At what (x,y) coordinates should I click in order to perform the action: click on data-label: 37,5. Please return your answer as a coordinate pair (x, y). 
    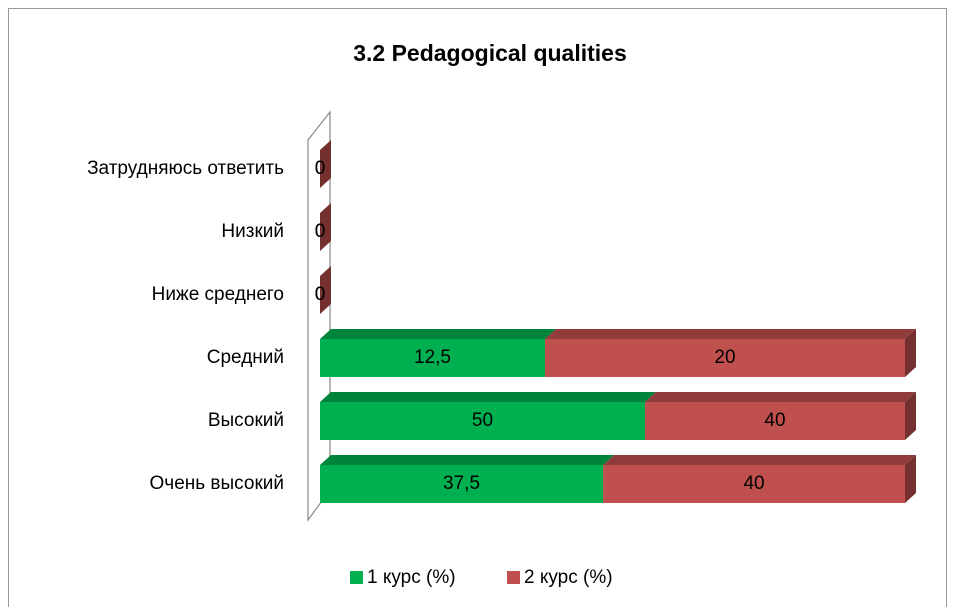
    Looking at the image, I should click on (461, 483).